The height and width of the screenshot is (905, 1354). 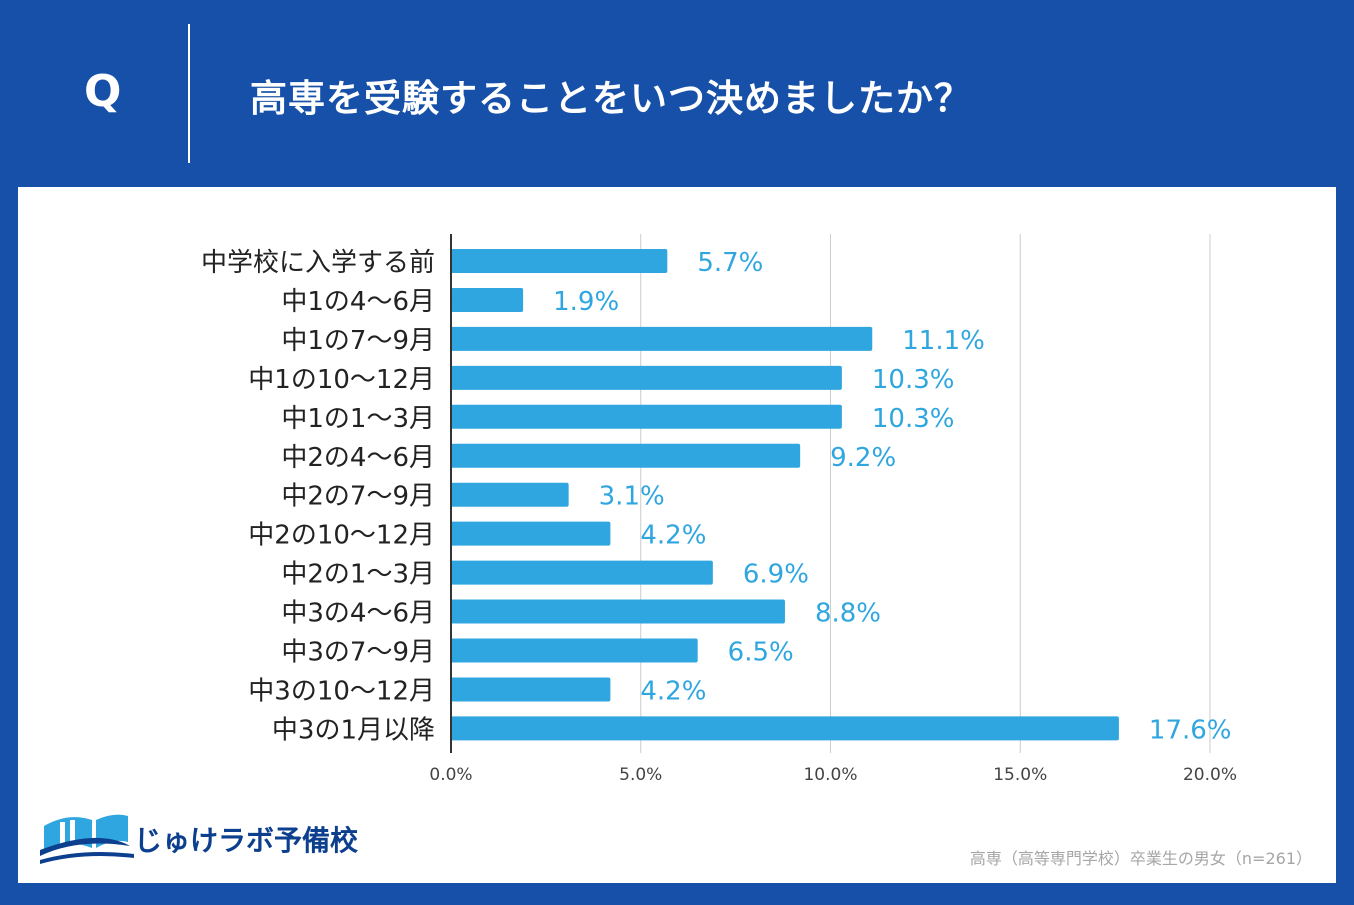 What do you see at coordinates (1020, 775) in the screenshot?
I see `x-tick-label: 15.0%` at bounding box center [1020, 775].